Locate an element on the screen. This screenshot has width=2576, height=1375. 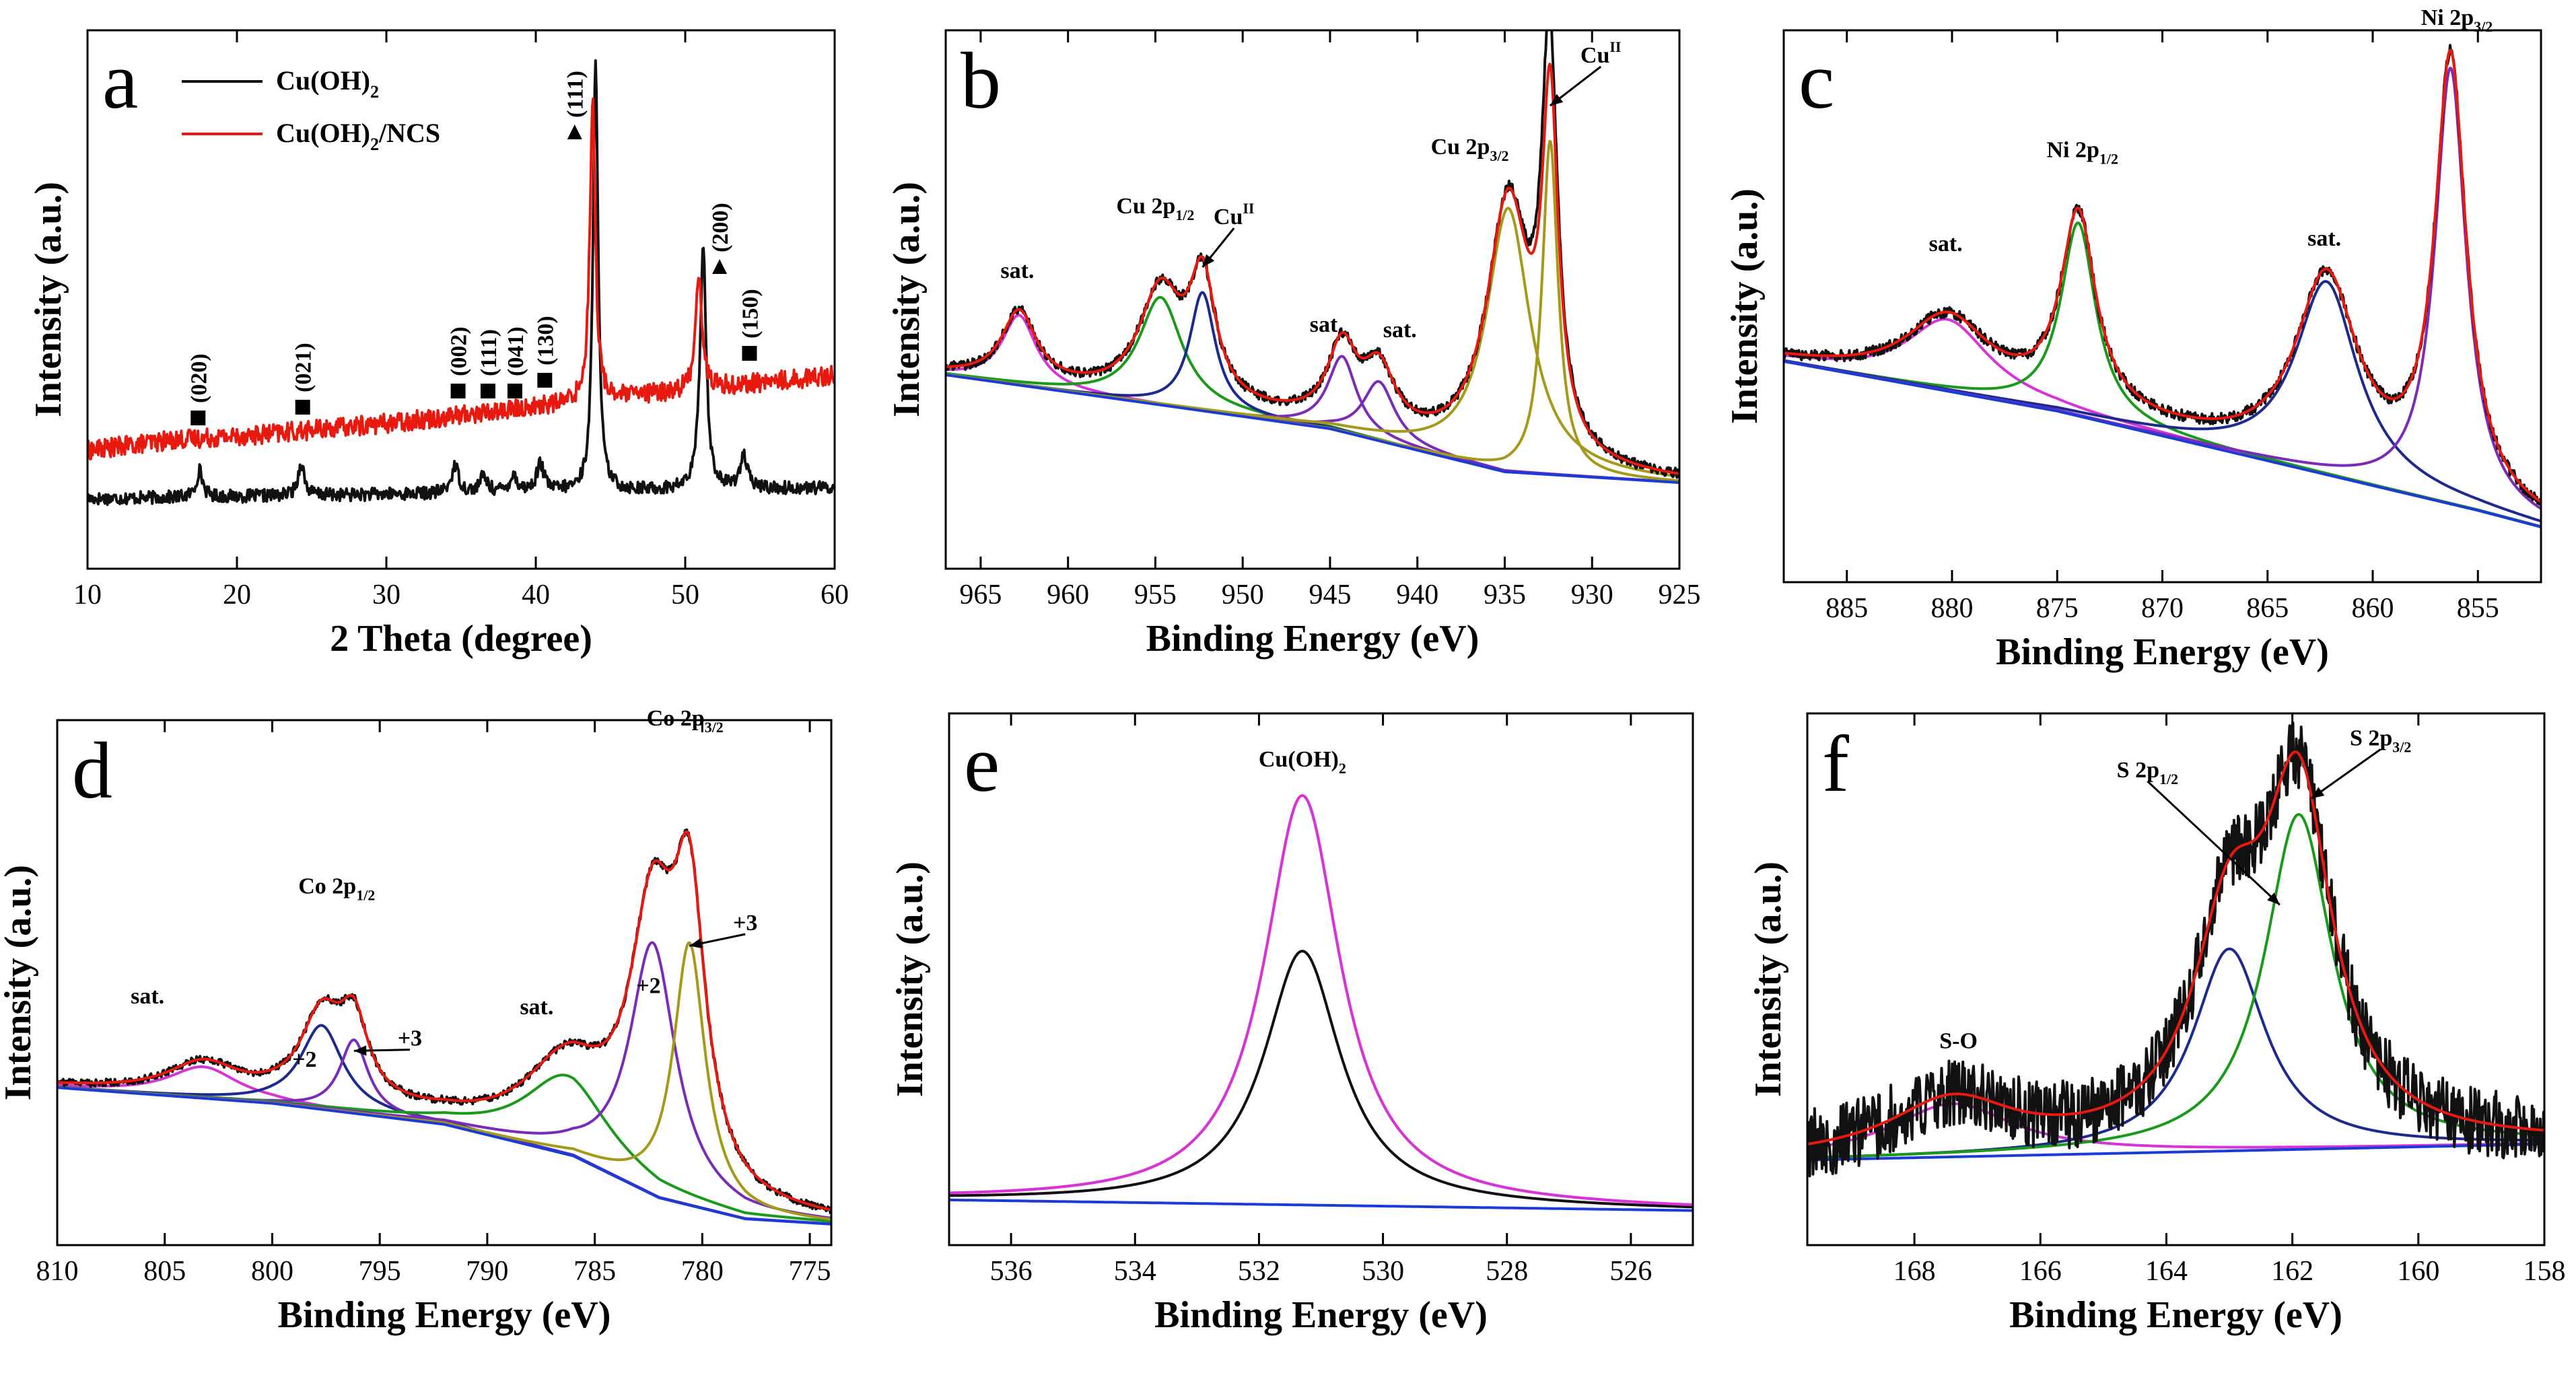
peak-index-label: (130) is located at coordinates (545, 341).